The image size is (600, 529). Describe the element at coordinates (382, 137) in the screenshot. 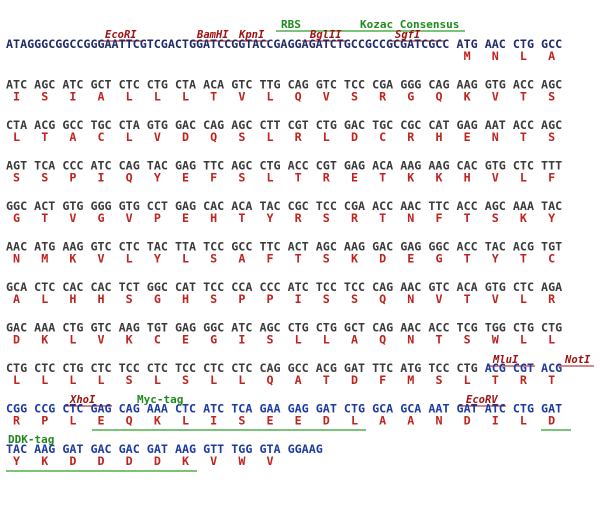

I see `amino-acid: C` at that location.